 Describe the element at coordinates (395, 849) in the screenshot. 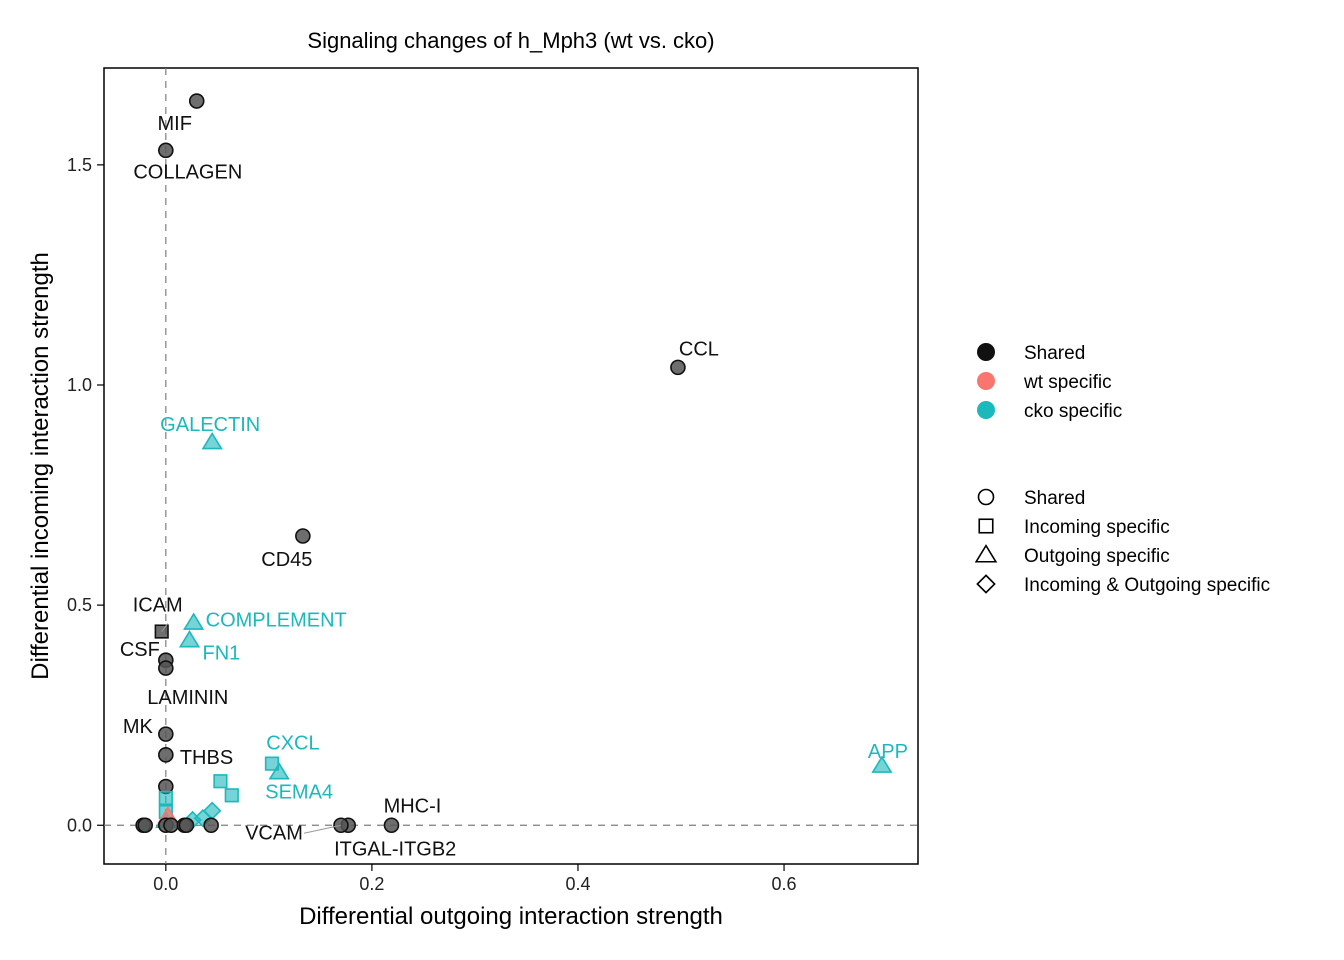

I see `point-label-itgal-itgb2: ITGAL-ITGB2` at that location.